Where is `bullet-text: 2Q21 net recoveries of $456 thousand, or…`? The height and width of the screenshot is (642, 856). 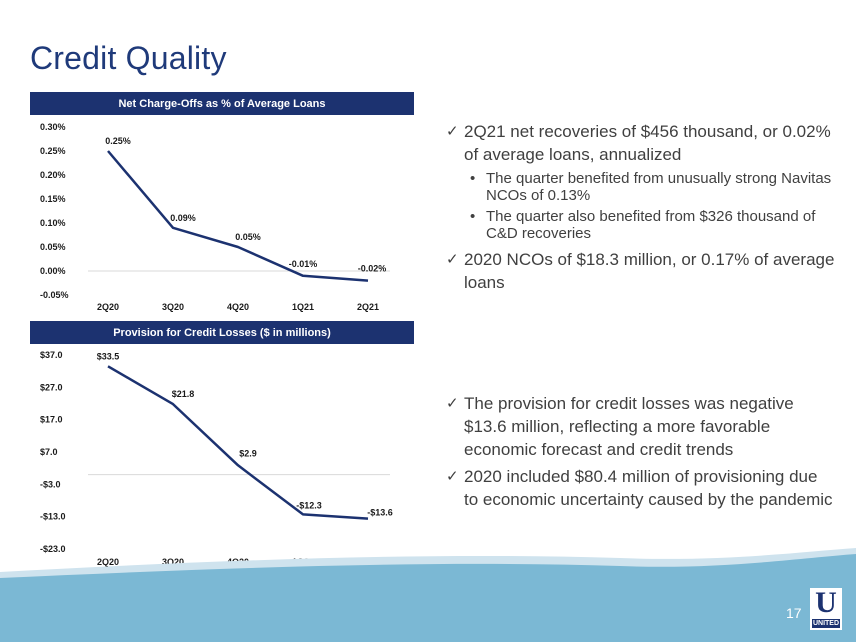
bullet-text: 2Q21 net recoveries of $456 thousand, or… is located at coordinates (647, 143).